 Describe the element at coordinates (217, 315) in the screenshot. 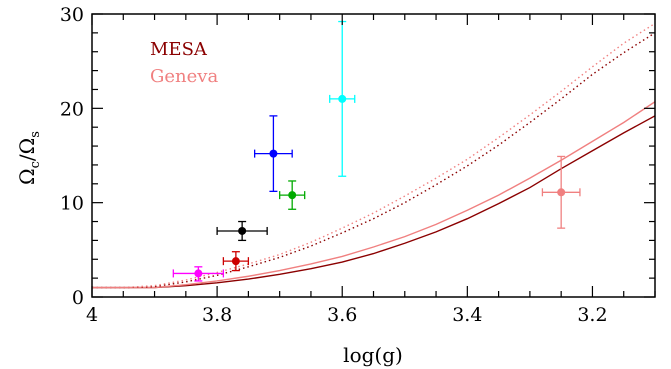

I see `x-tick-label: 3.8` at that location.